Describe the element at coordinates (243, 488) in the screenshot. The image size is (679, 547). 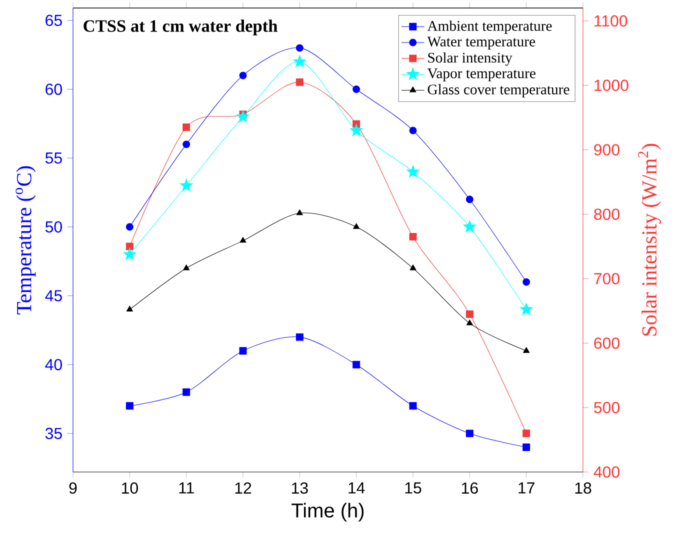
I see `x-tick-label: 12` at that location.